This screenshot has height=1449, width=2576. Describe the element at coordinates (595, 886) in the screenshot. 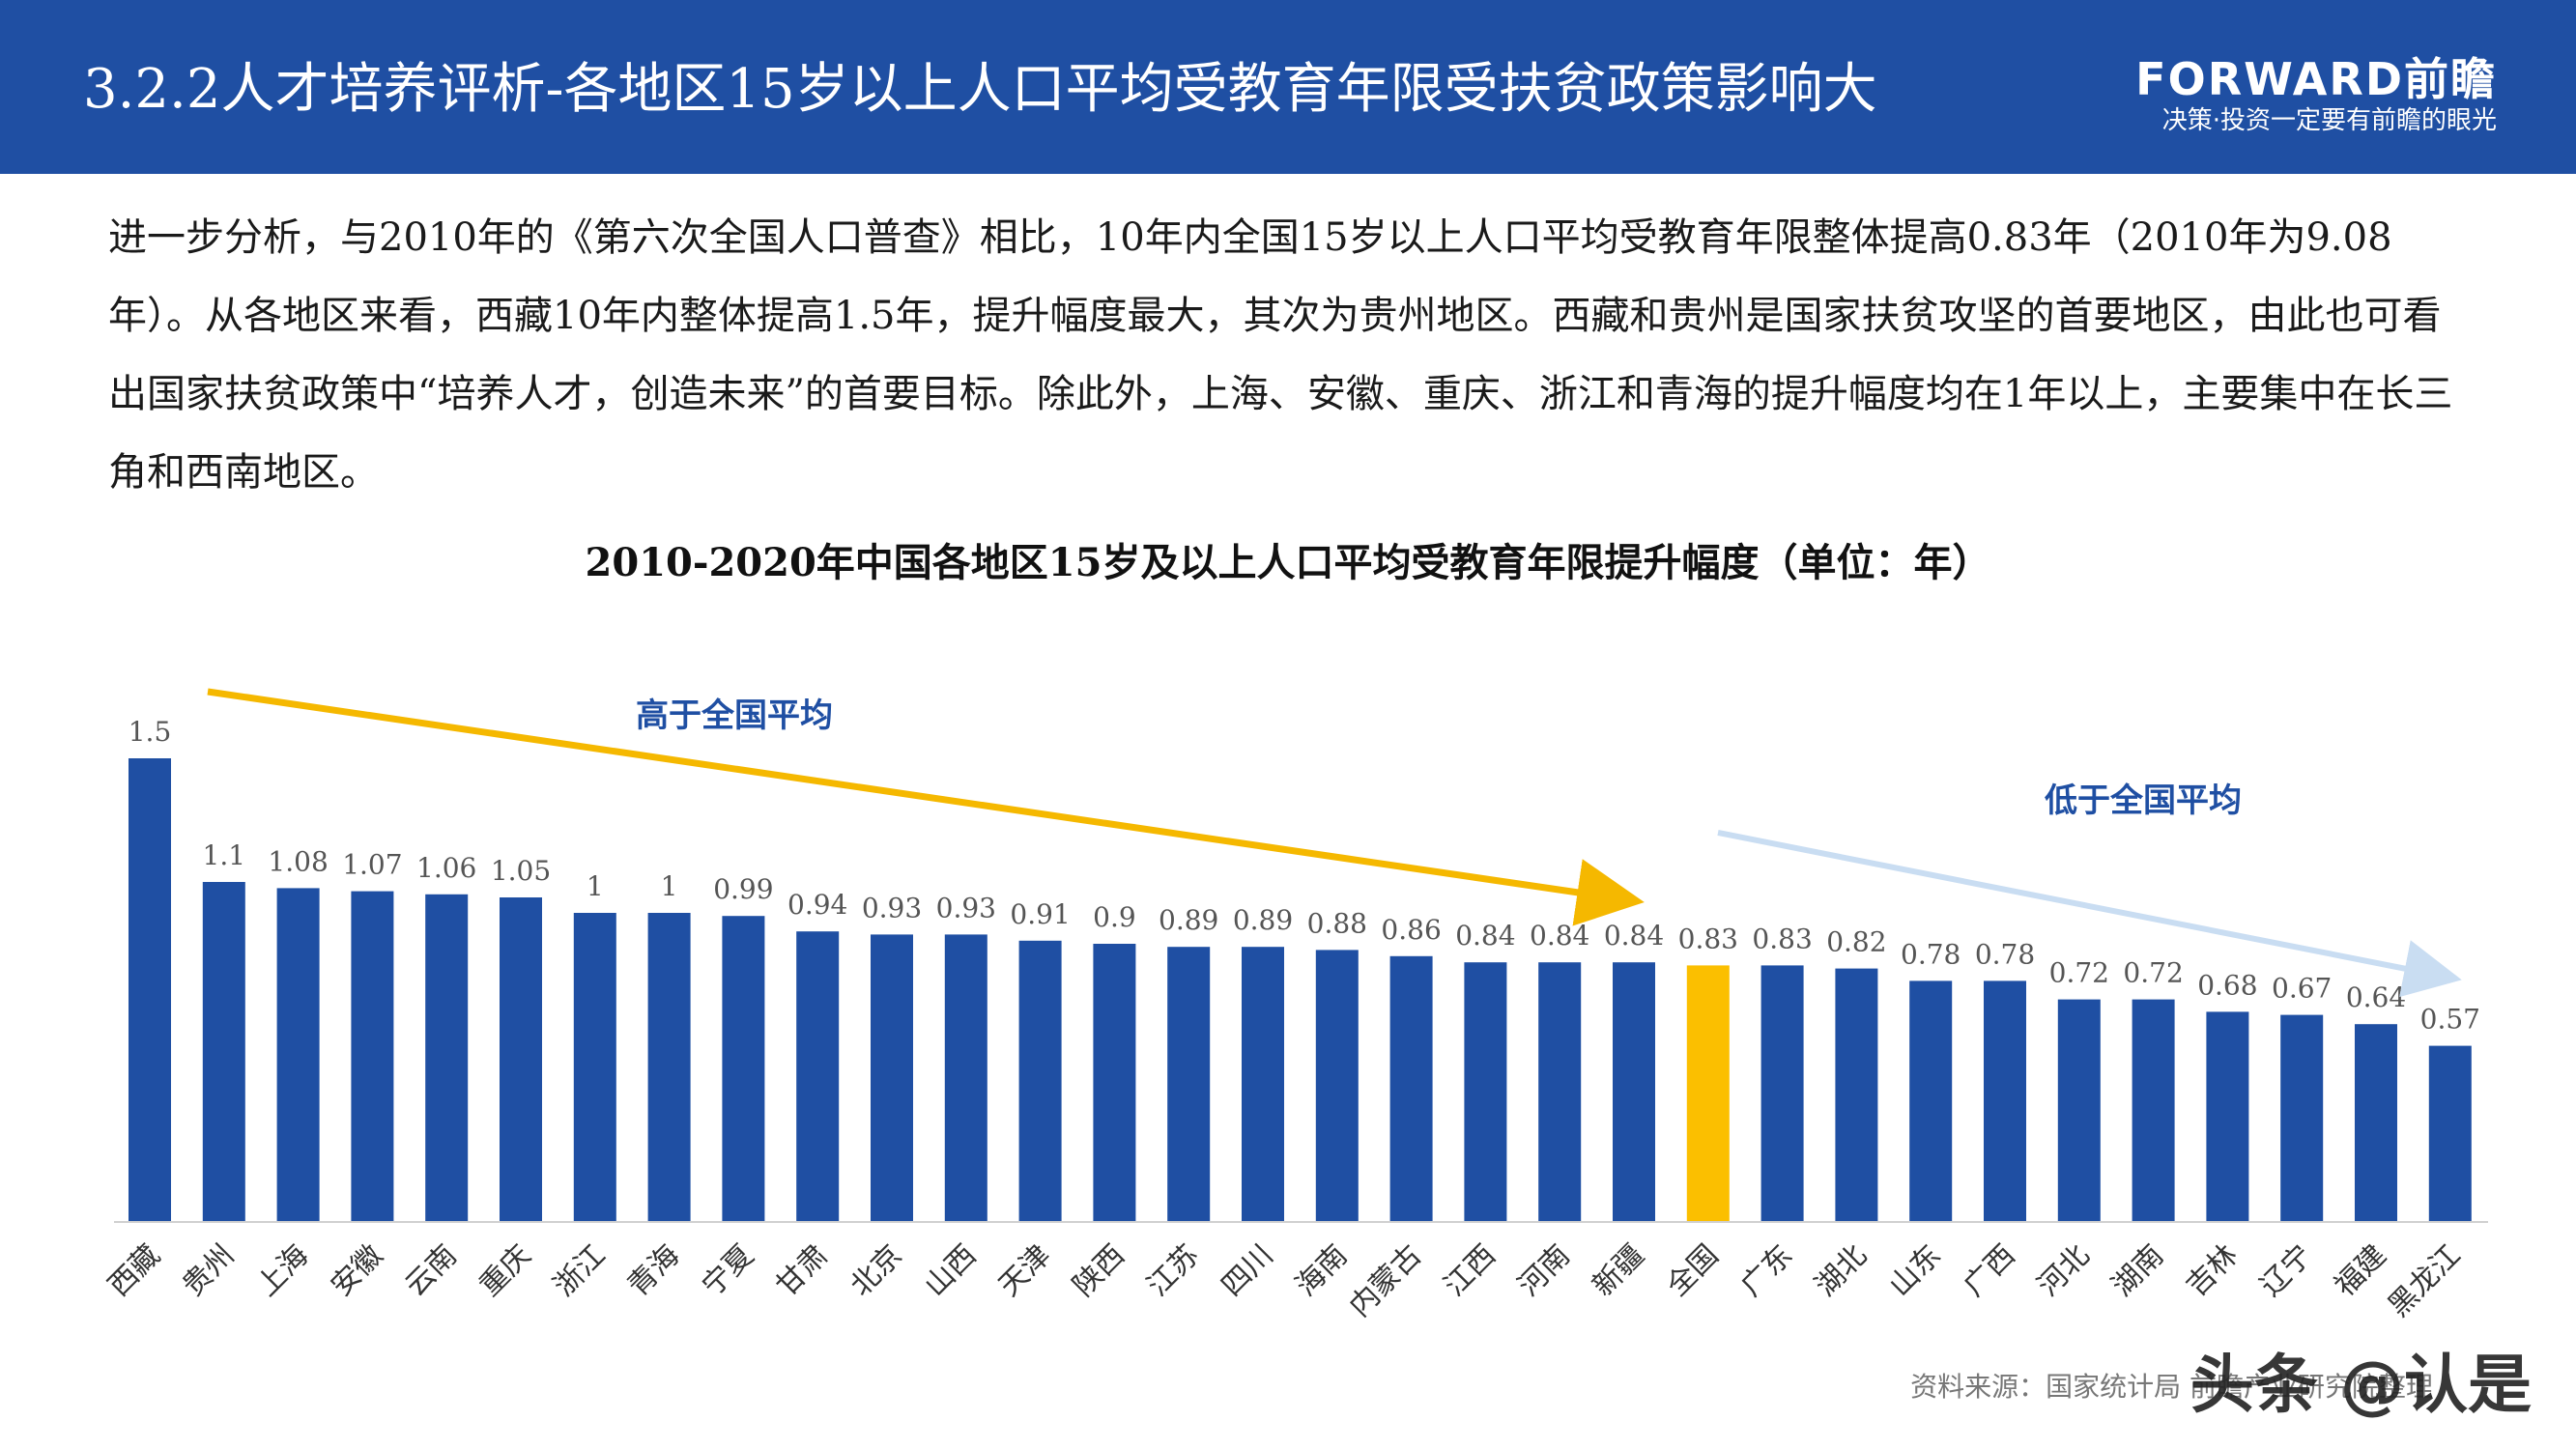

I see `value-label-6: 1` at that location.